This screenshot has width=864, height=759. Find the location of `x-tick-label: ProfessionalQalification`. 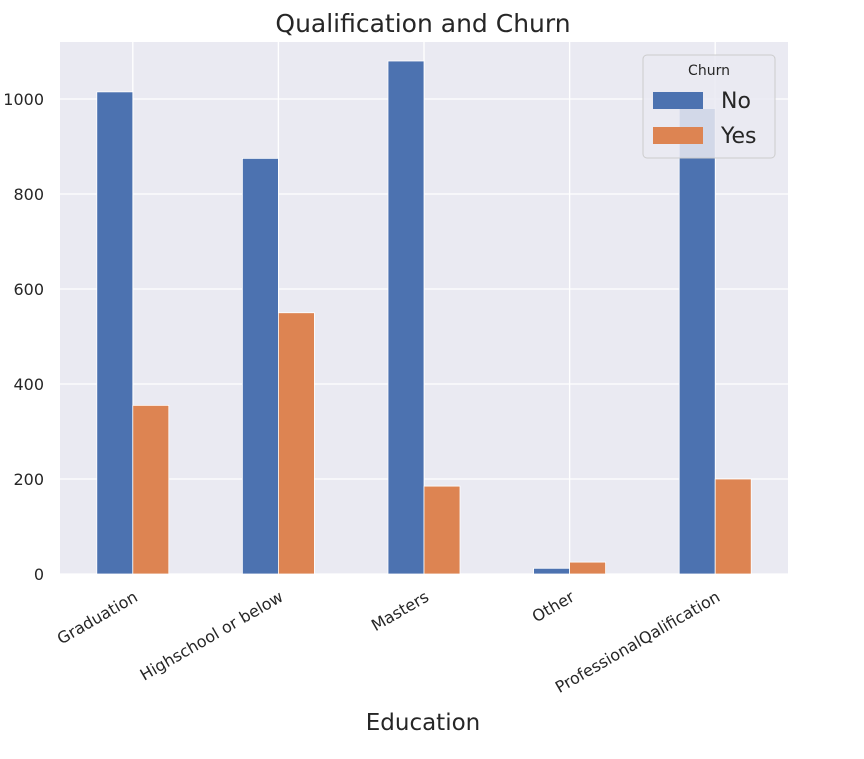

x-tick-label: ProfessionalQalification is located at coordinates (637, 642).